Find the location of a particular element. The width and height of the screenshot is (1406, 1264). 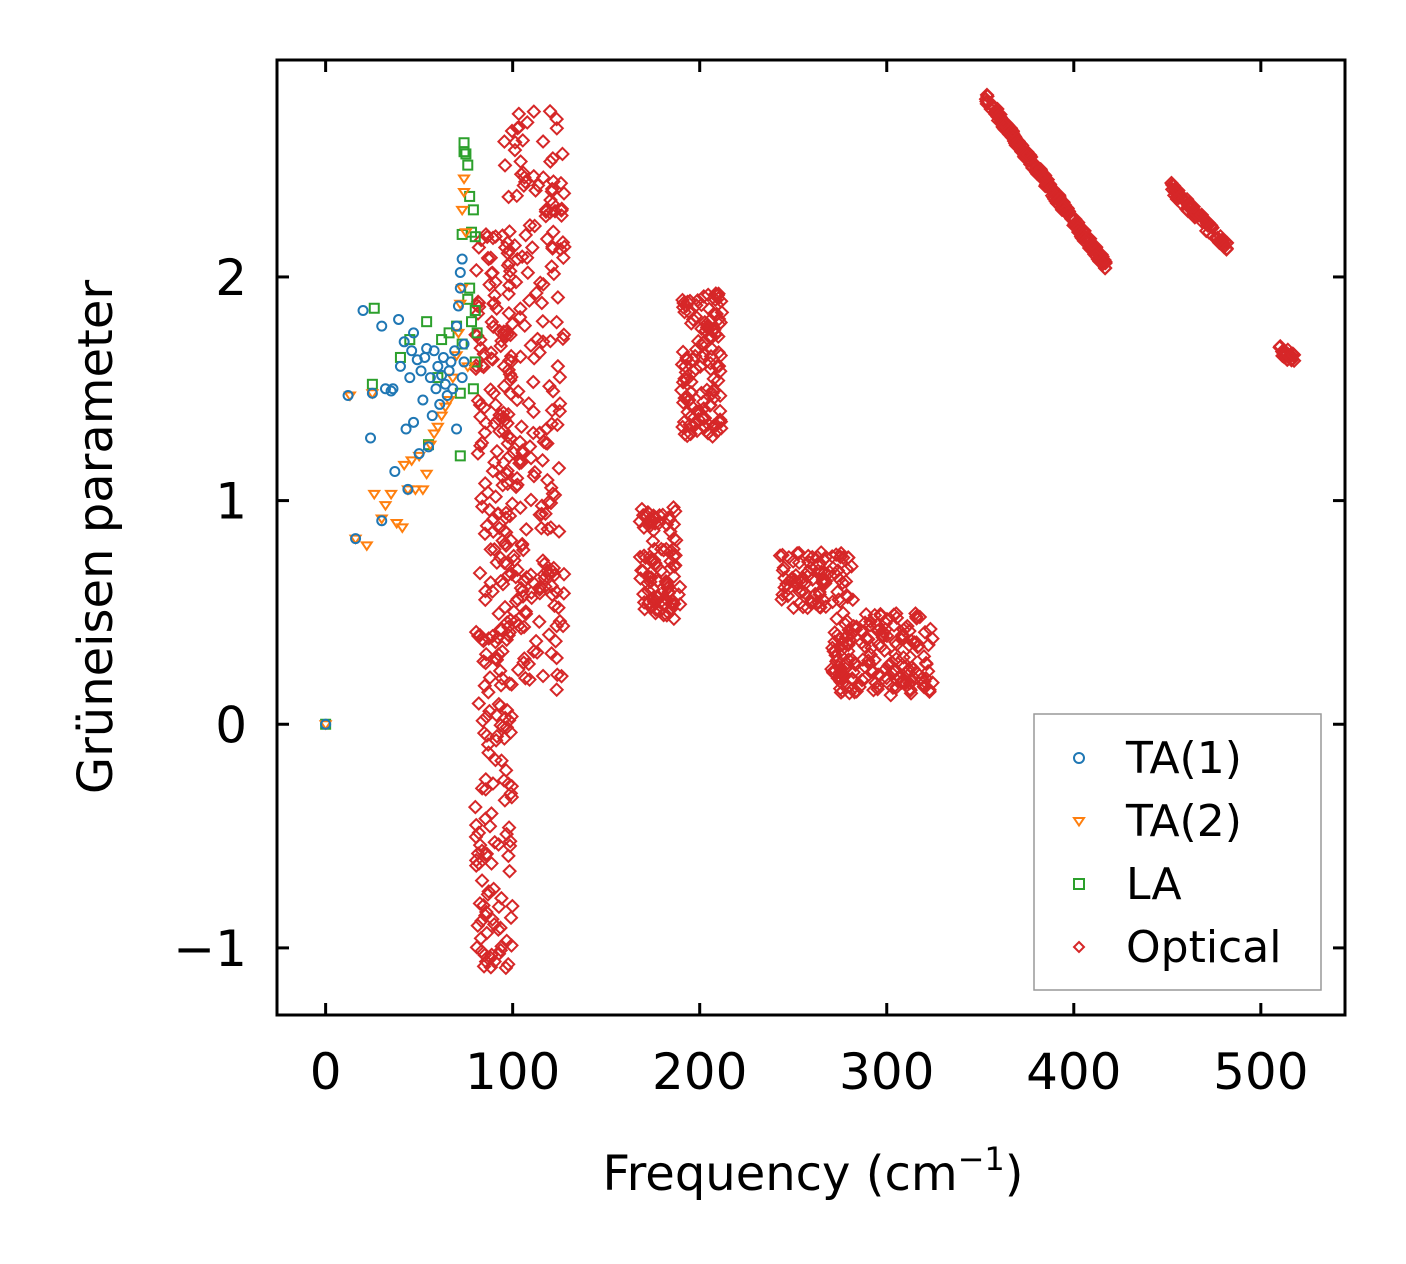

legend-item: TA(1) is located at coordinates (1157, 758).